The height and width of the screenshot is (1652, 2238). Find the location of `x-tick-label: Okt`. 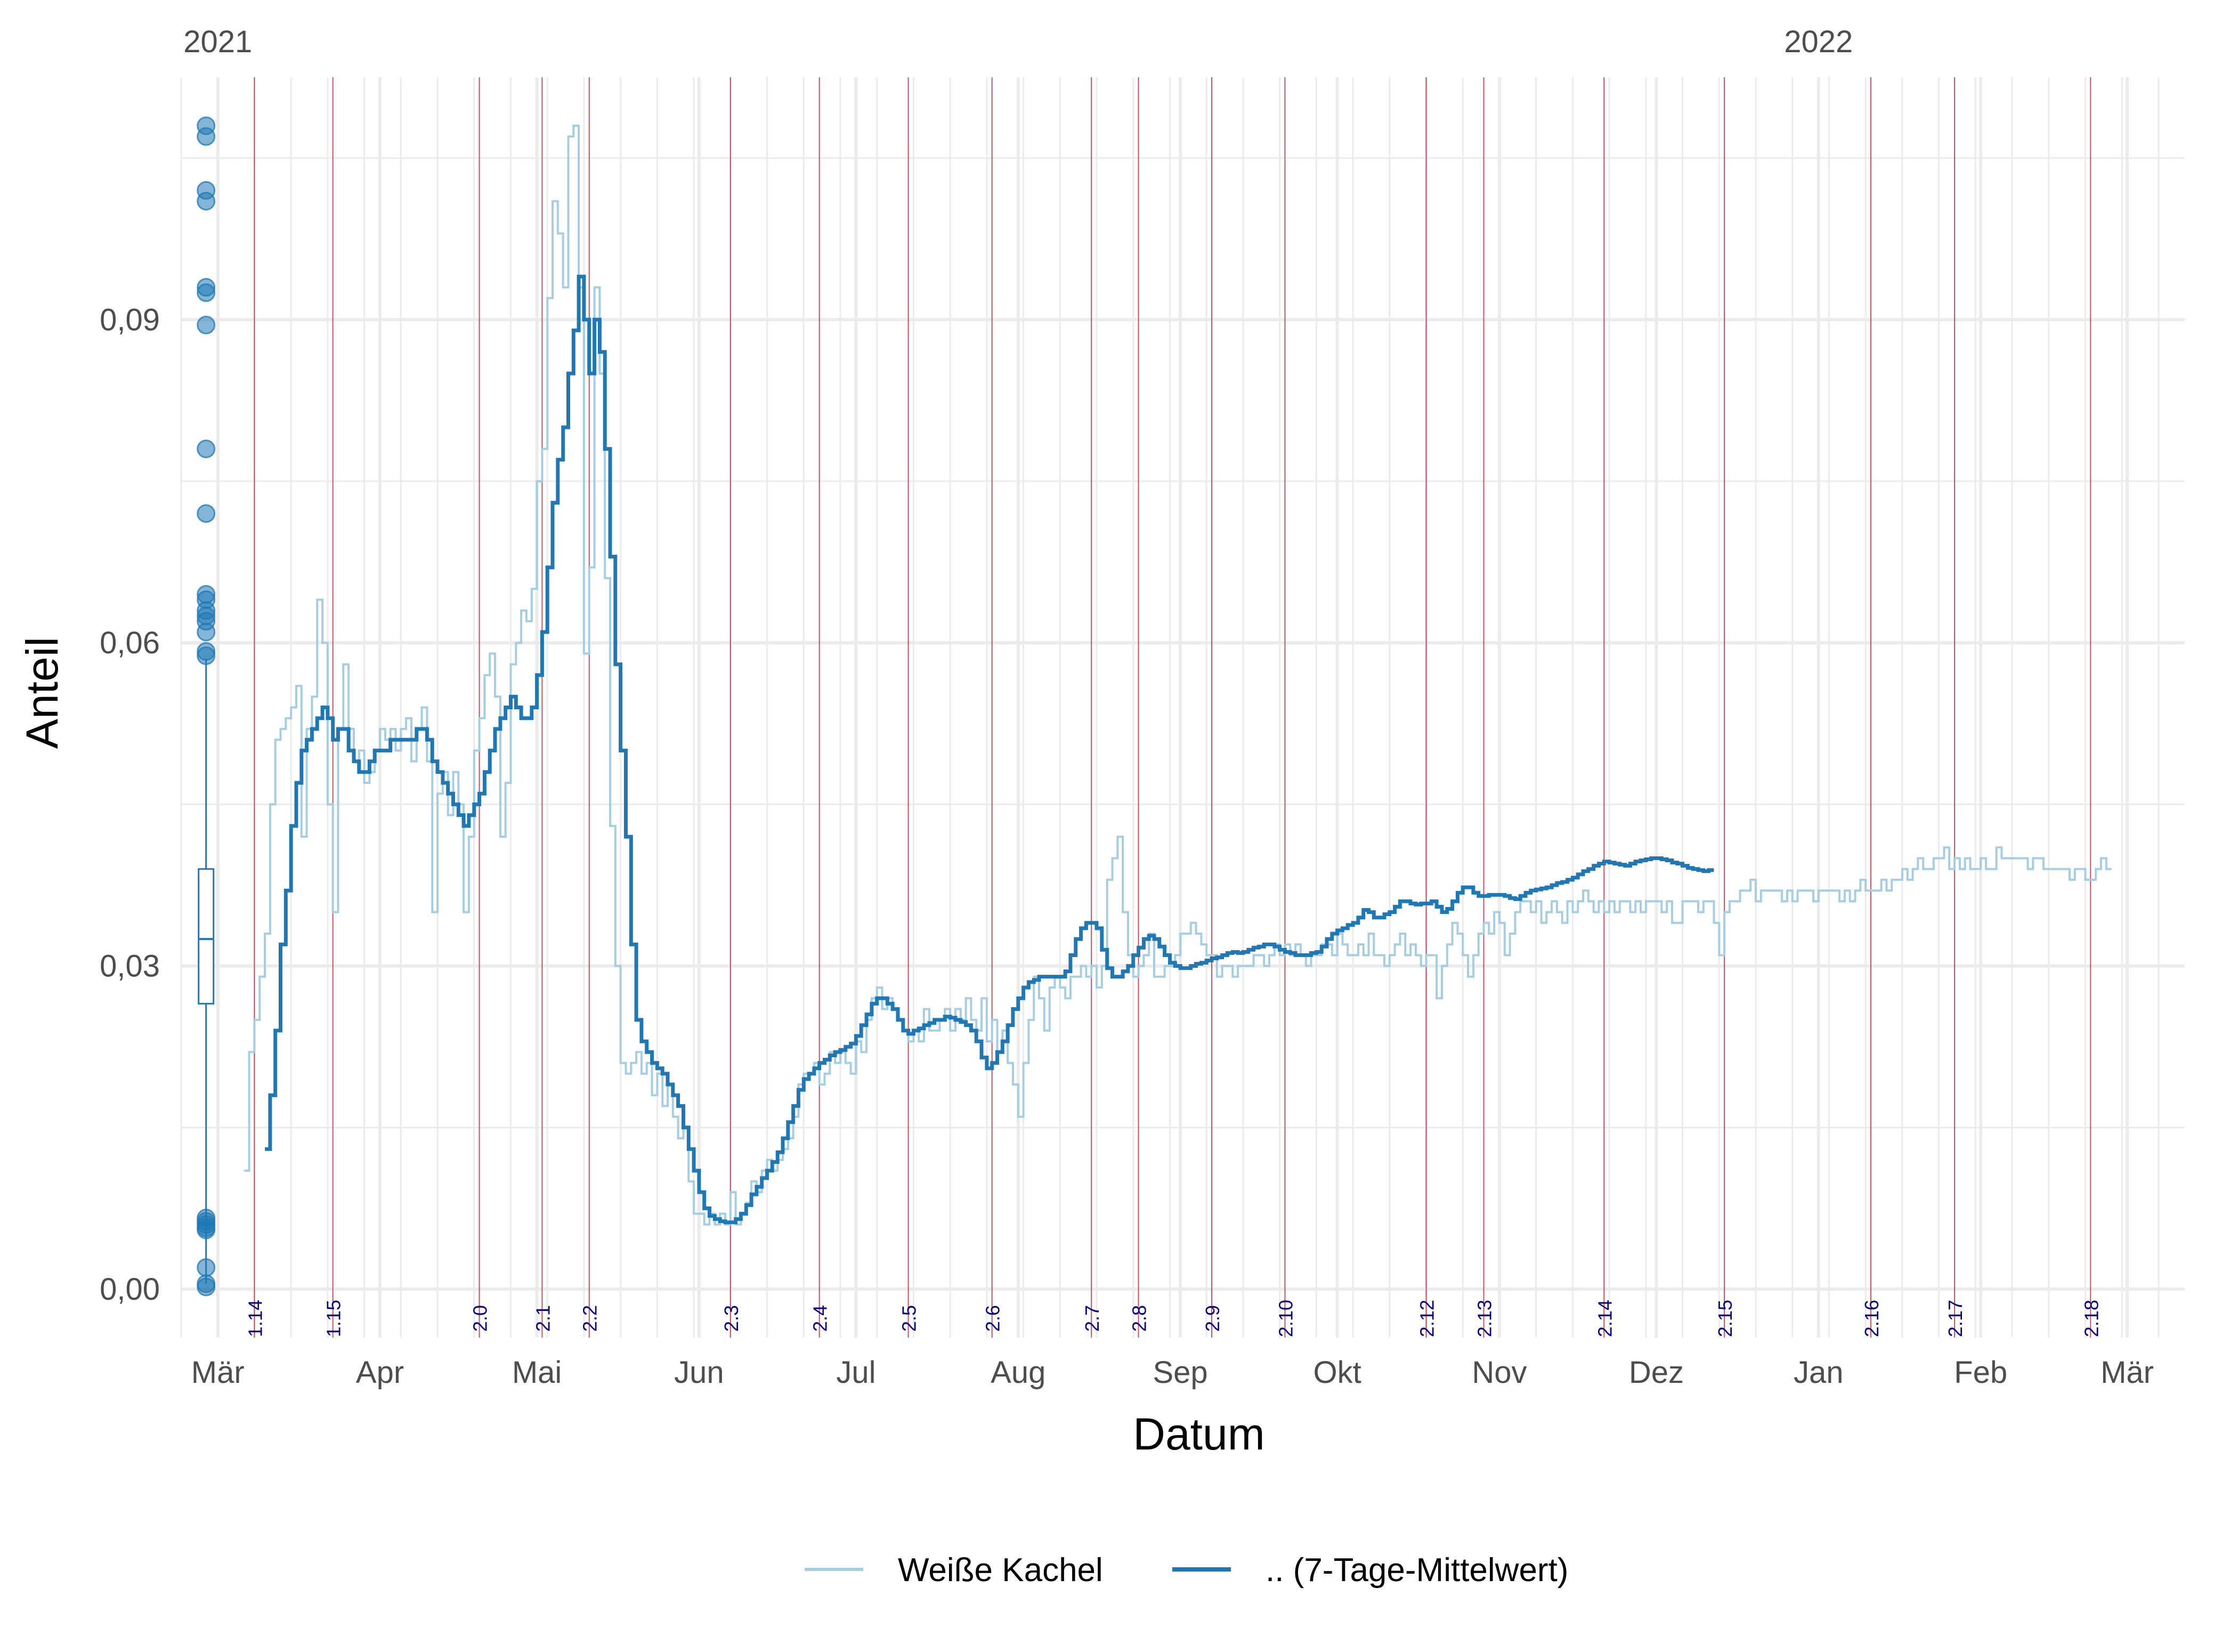

x-tick-label: Okt is located at coordinates (1337, 1373).